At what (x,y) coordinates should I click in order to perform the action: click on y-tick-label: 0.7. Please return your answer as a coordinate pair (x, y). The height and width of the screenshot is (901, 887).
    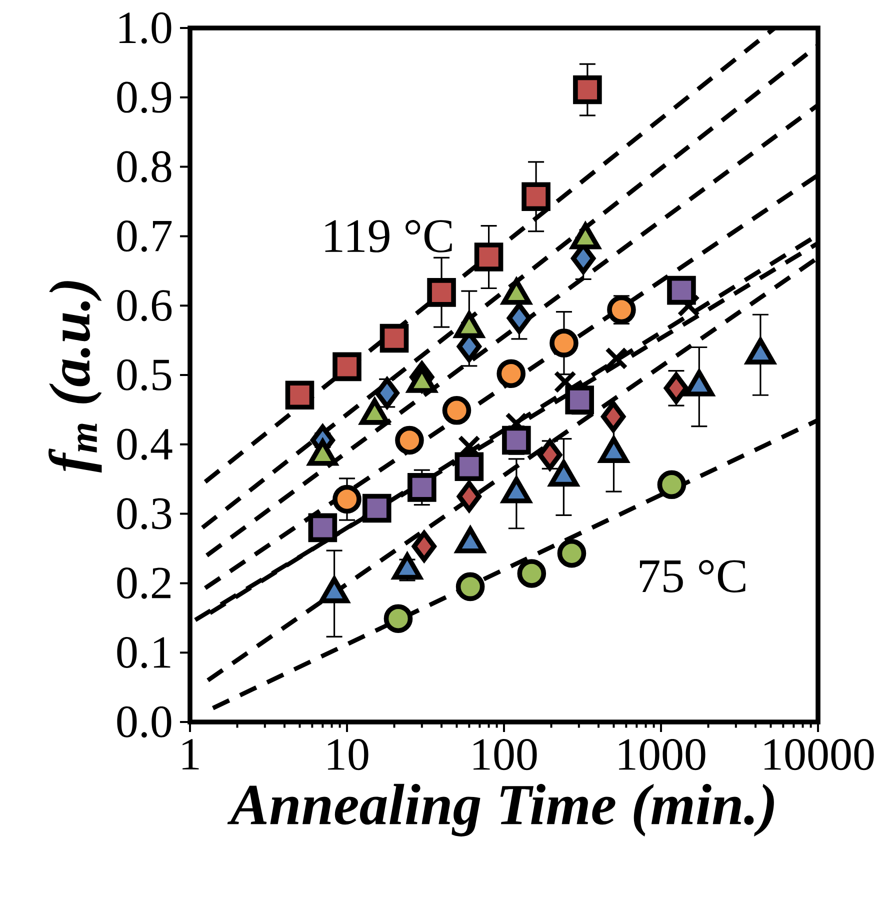
    Looking at the image, I should click on (144, 236).